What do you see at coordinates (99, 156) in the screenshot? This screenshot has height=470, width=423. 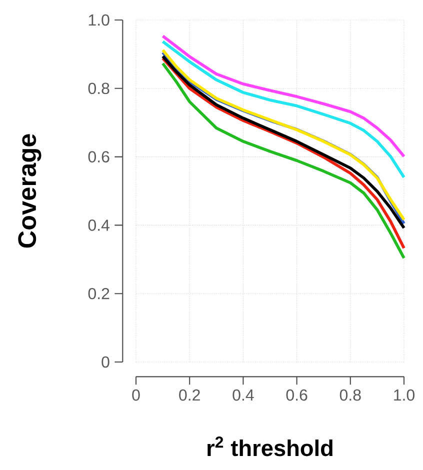 I see `y-tick-label: 0.6` at bounding box center [99, 156].